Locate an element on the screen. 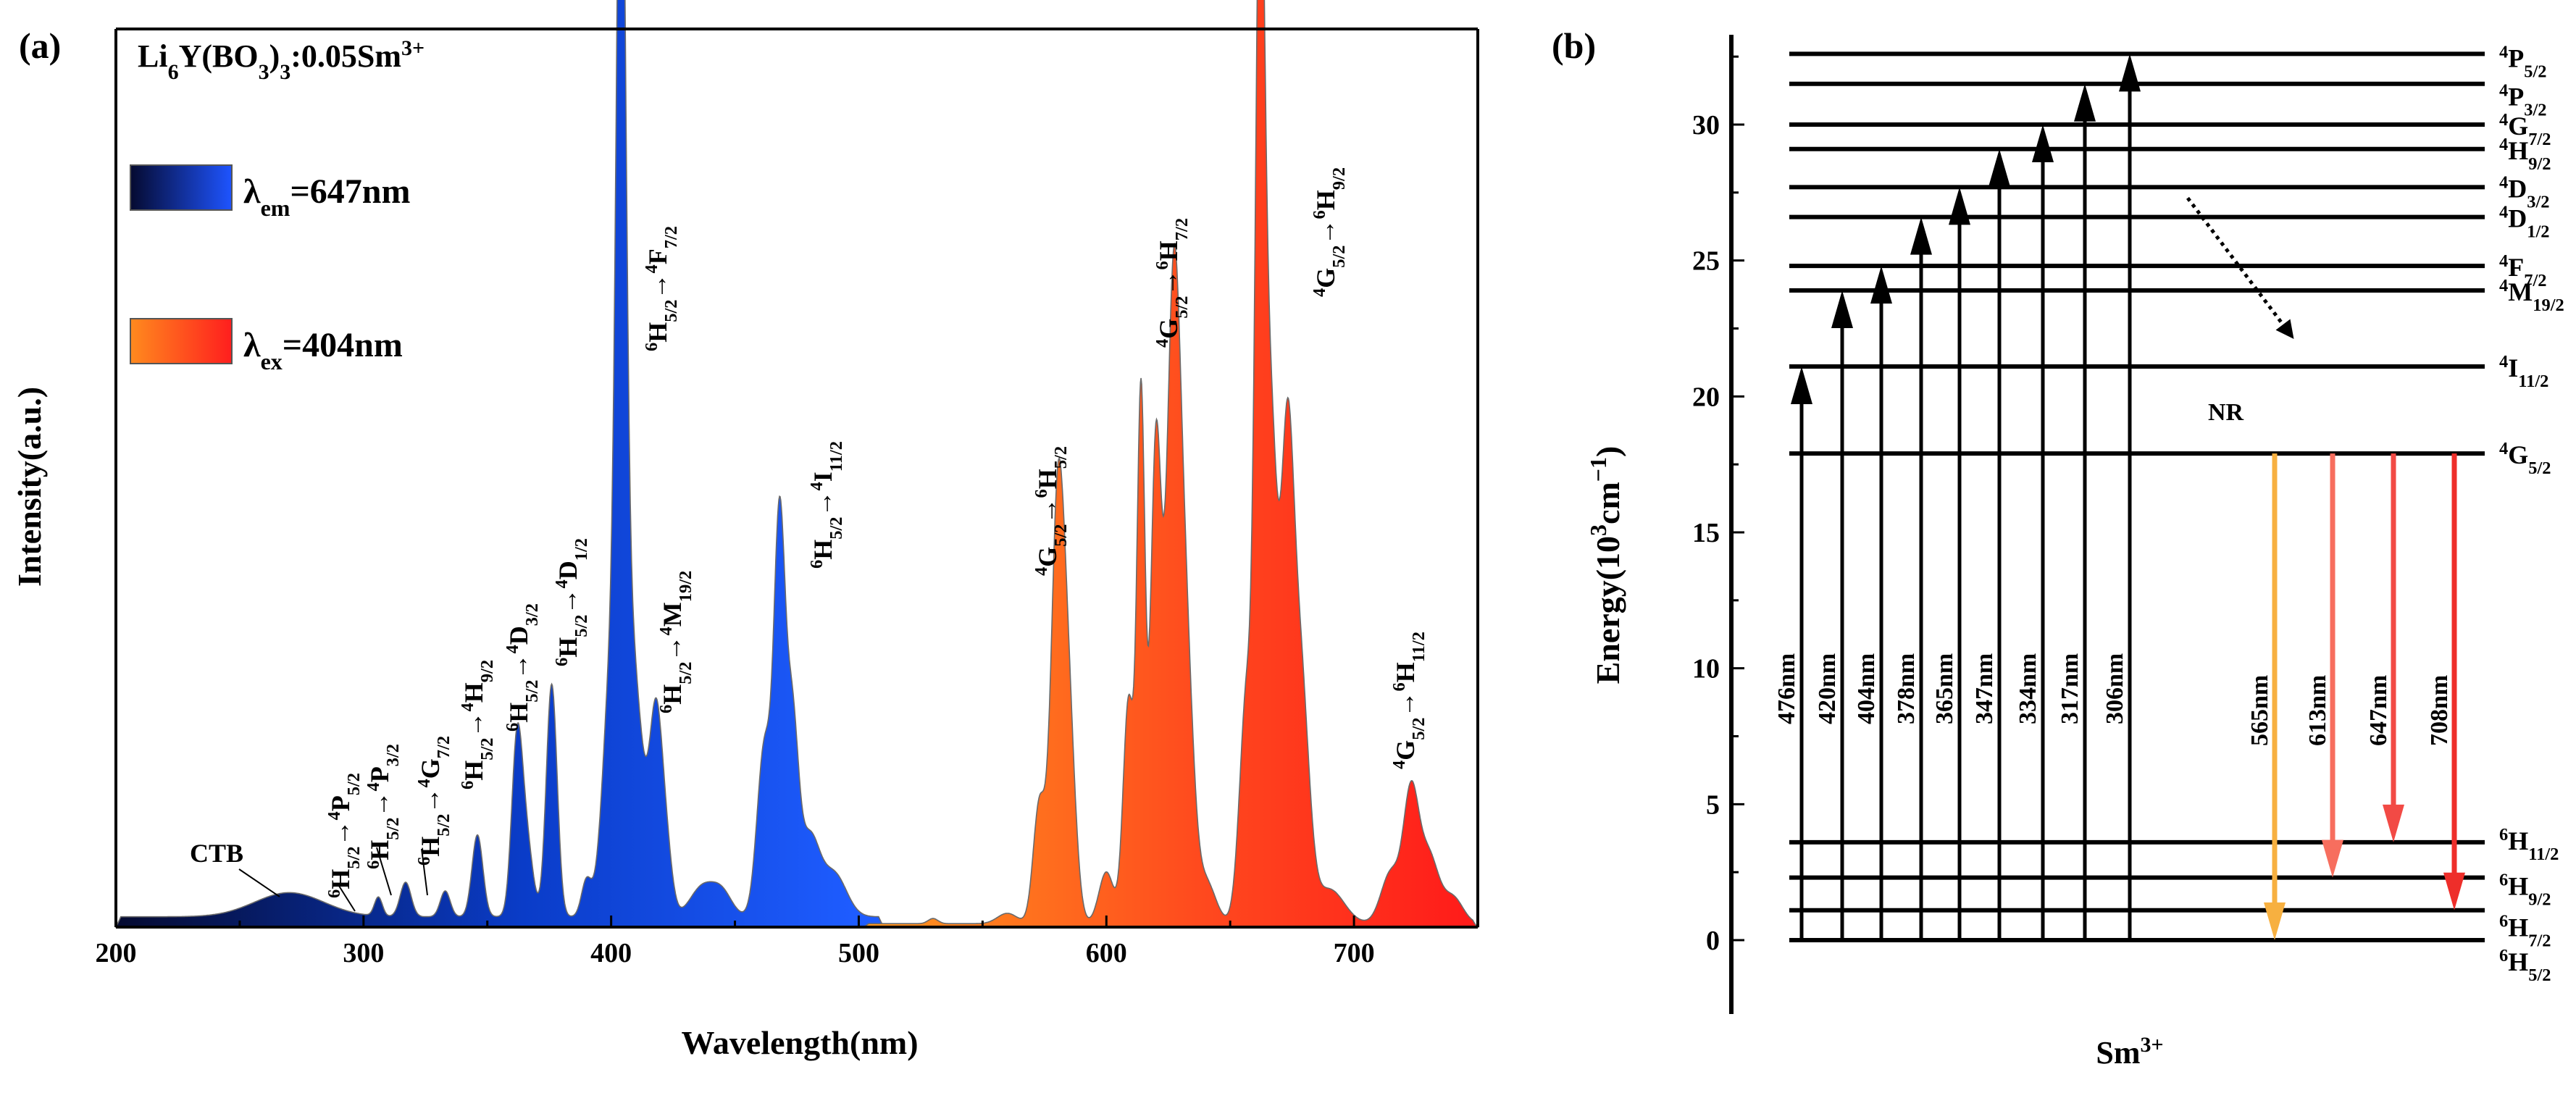  y-tick-label: 30 is located at coordinates (1706, 125).